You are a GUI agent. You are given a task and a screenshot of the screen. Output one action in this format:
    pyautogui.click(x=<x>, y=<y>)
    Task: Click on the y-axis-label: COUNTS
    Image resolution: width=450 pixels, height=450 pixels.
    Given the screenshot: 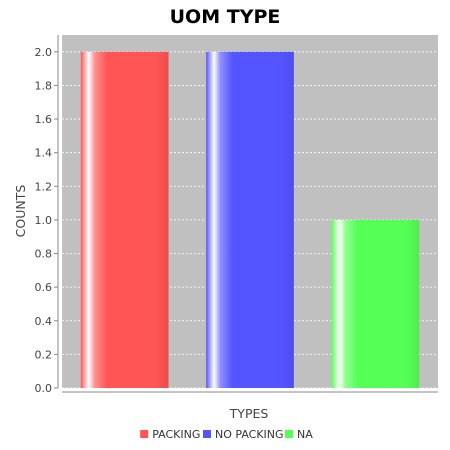 What is the action you would take?
    pyautogui.click(x=20, y=211)
    